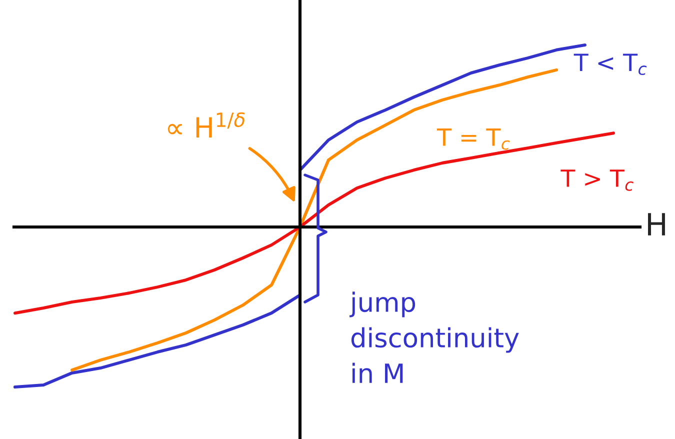 This screenshot has width=675, height=439. Describe the element at coordinates (610, 65) in the screenshot. I see `series-label: T < T$_{c}$` at that location.